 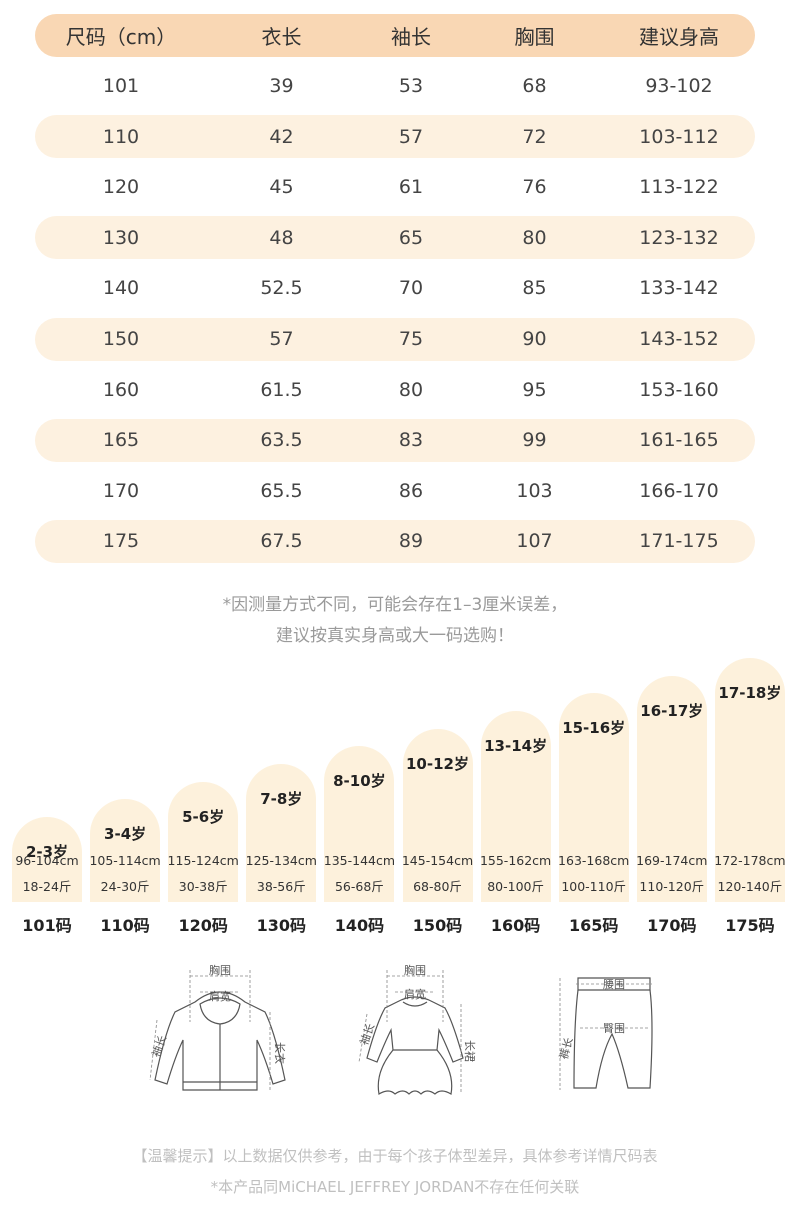 What do you see at coordinates (672, 925) in the screenshot?
I see `size-code-label: 170码` at bounding box center [672, 925].